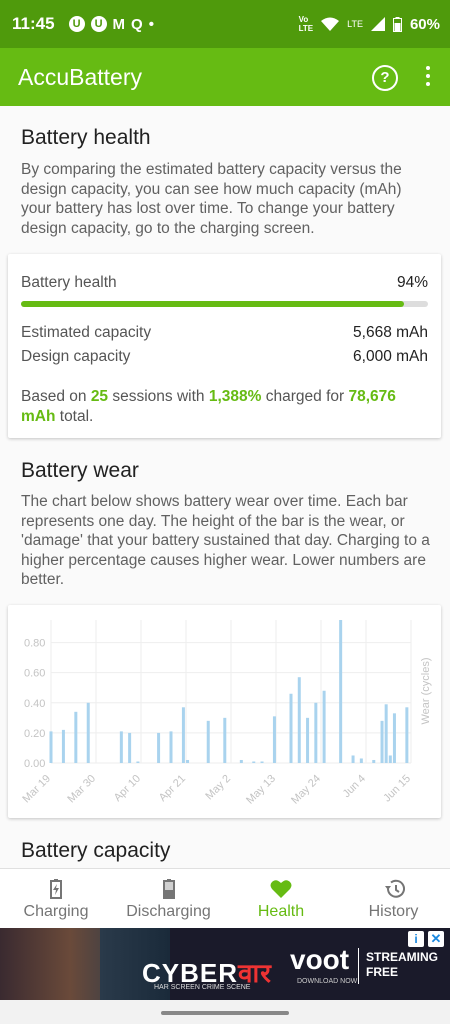  What do you see at coordinates (33, 23) in the screenshot?
I see `status-time: 11:45` at bounding box center [33, 23].